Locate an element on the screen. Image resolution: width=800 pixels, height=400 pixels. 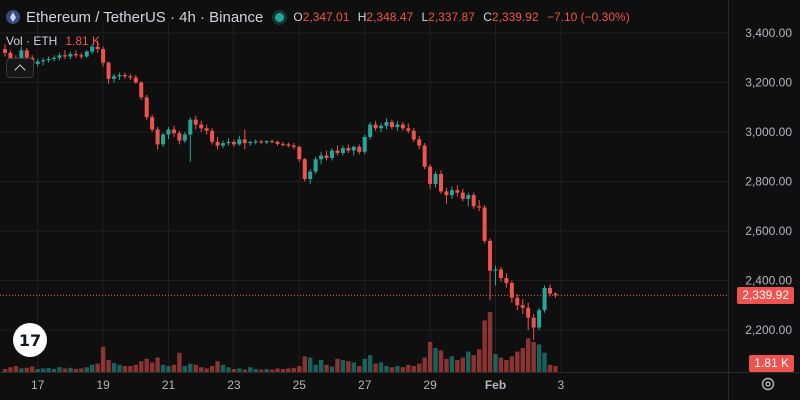
time-tick-label: 17 is located at coordinates (38, 385).